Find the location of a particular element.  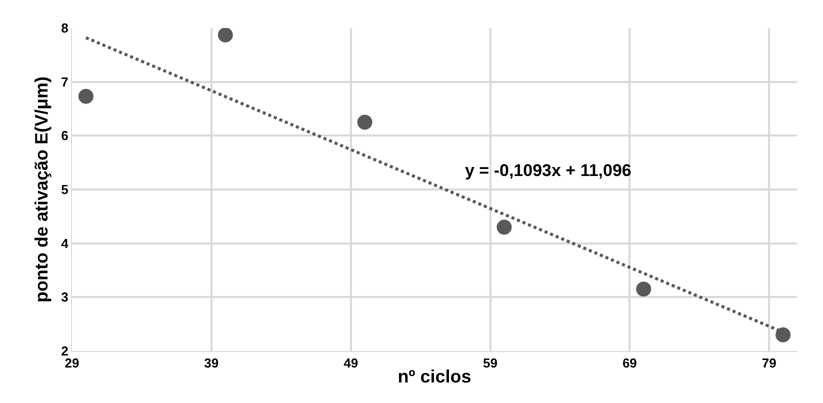

annotation: y = -0,1093x + 11,096 is located at coordinates (548, 170).